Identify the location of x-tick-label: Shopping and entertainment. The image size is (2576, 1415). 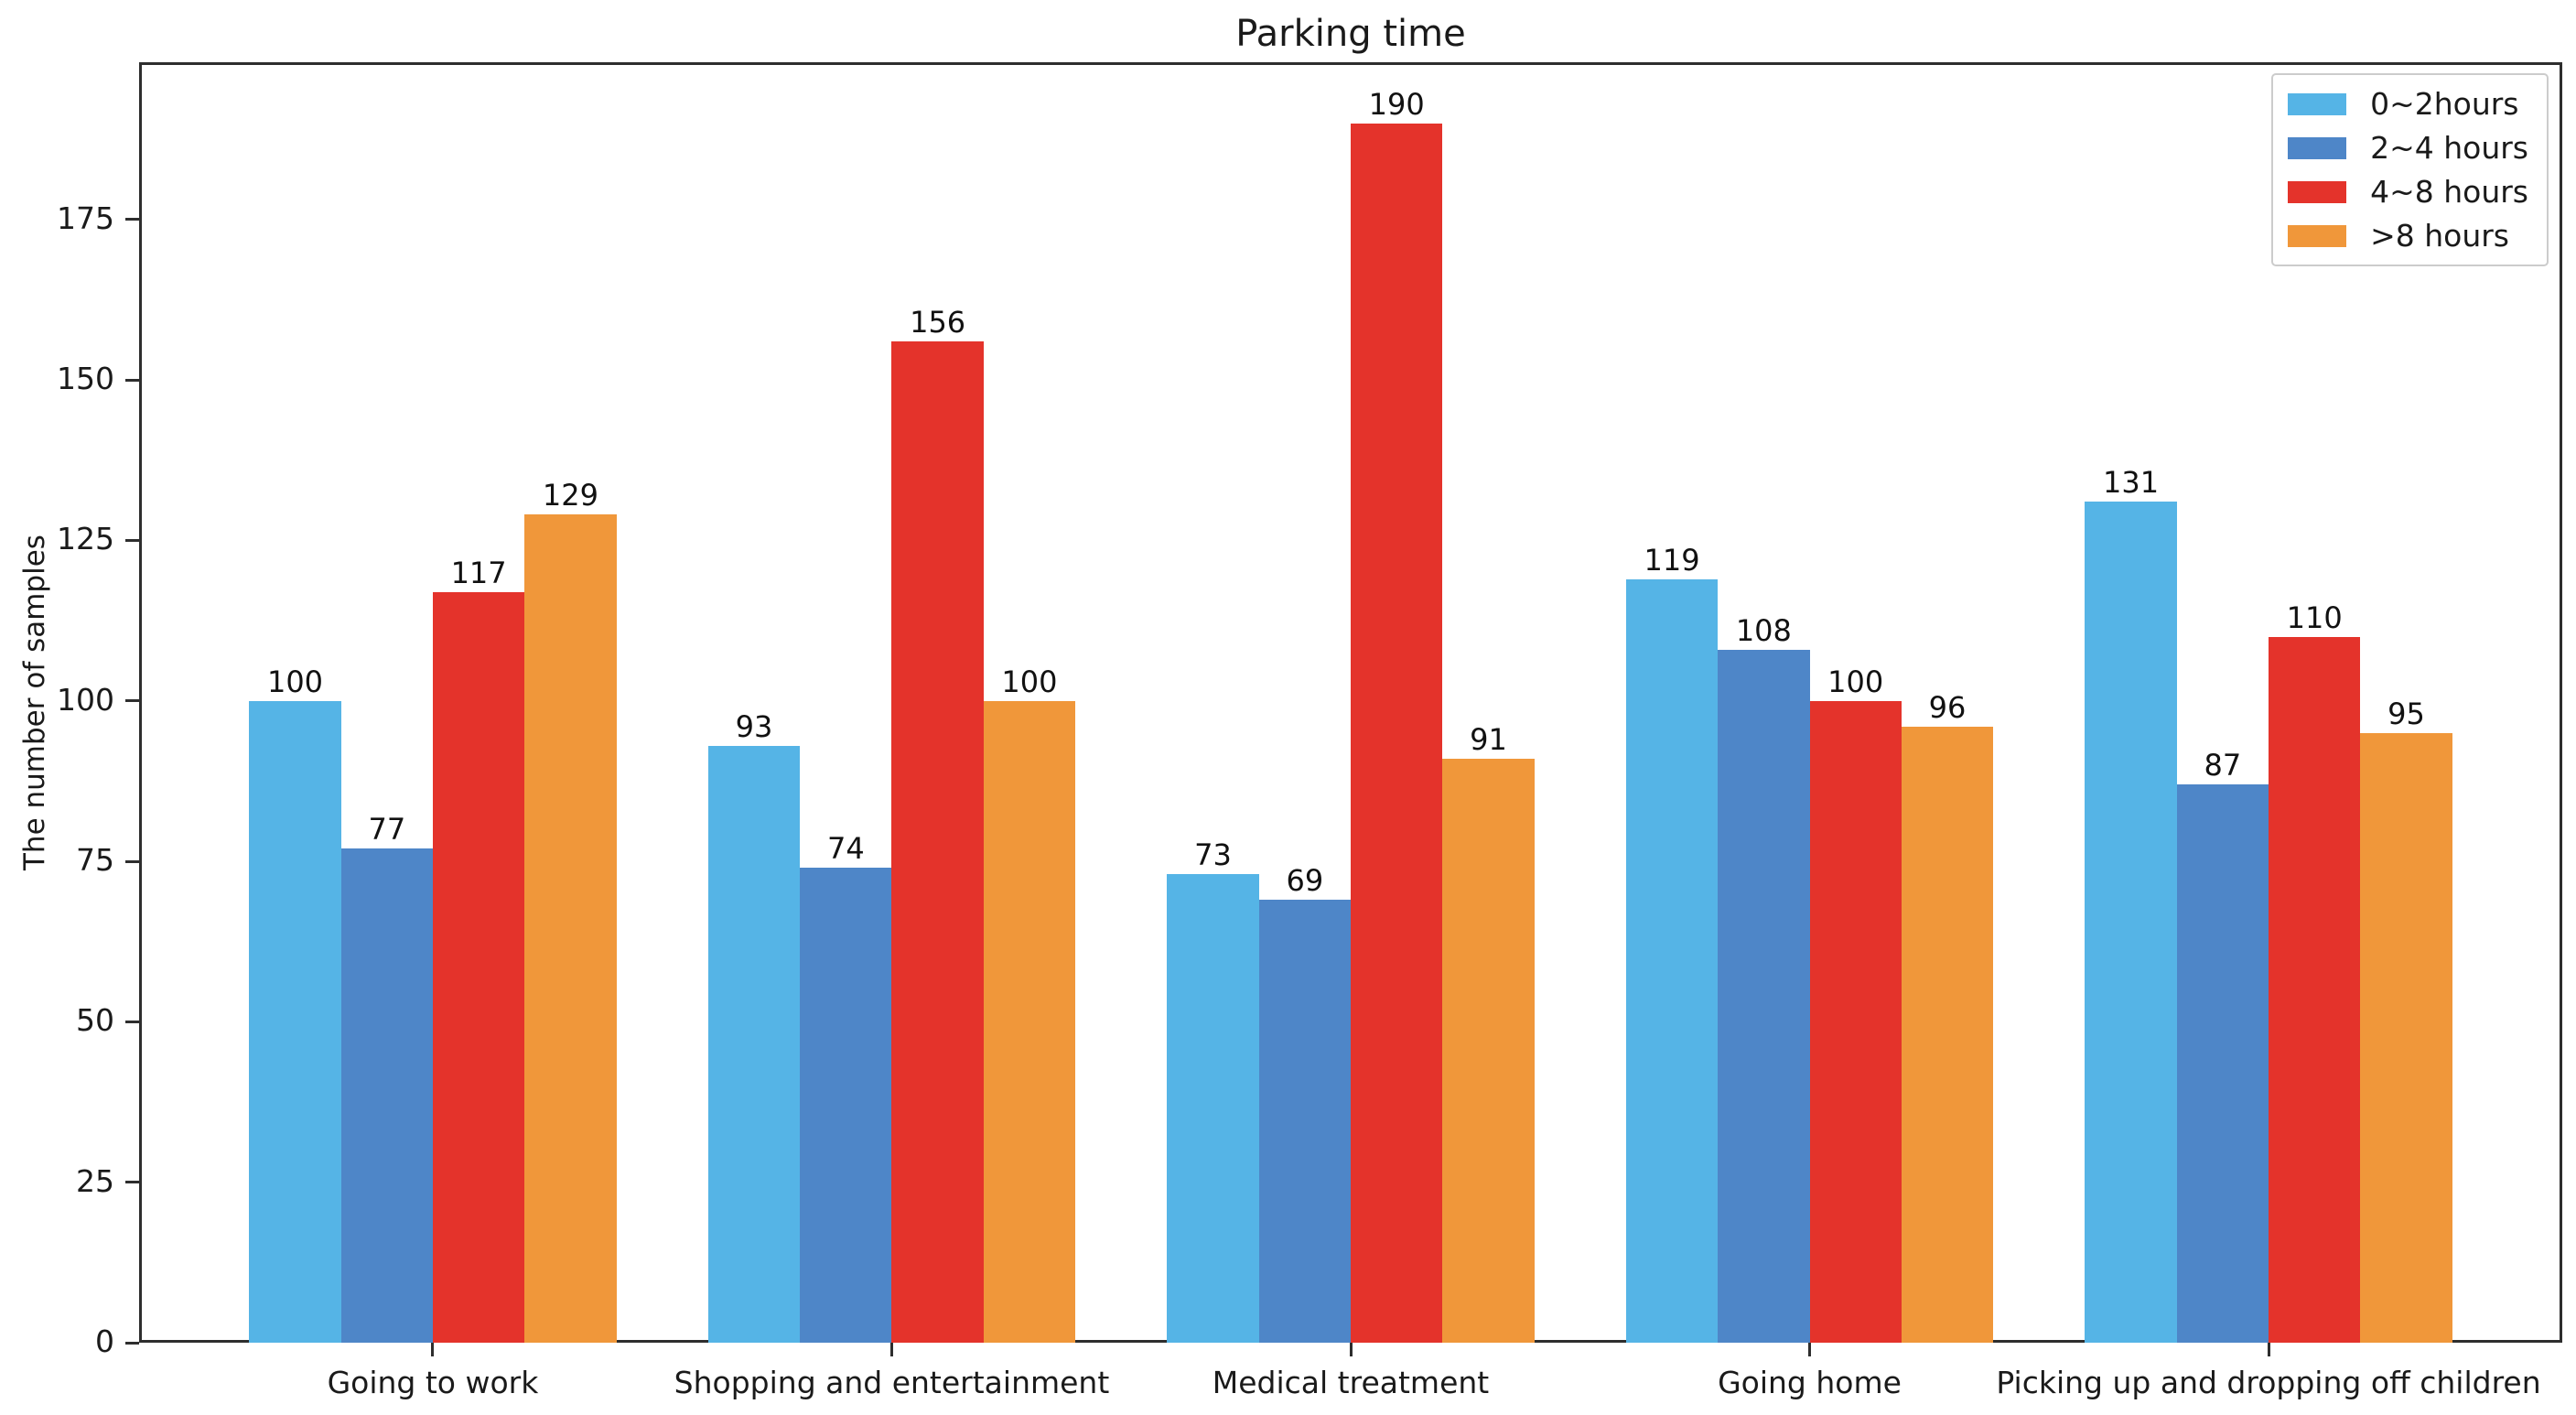
(892, 1382).